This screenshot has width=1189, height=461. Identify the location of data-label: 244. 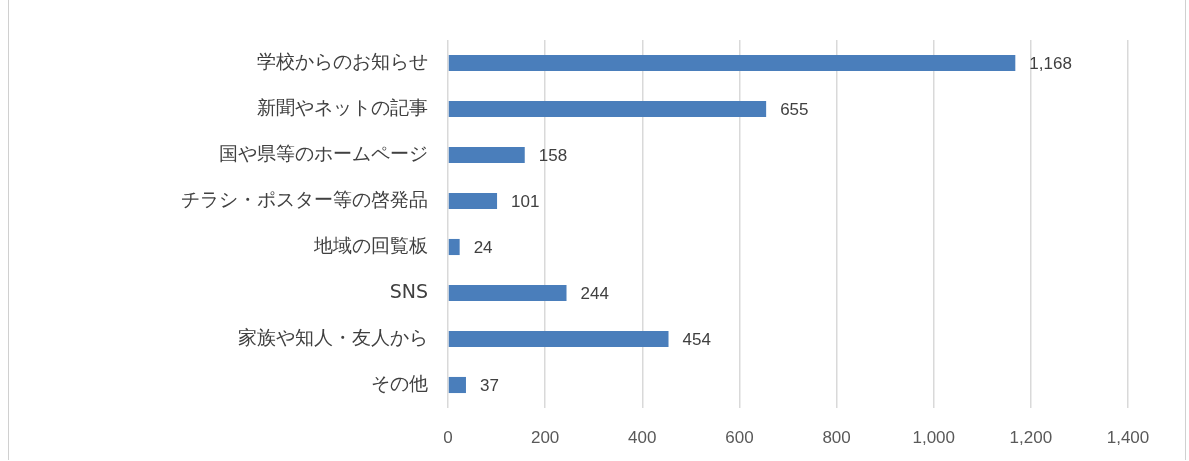
(594, 293).